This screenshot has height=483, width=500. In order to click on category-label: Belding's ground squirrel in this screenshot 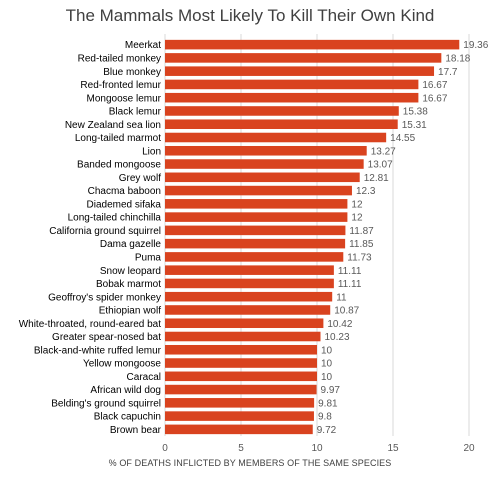, I will do `click(106, 403)`.